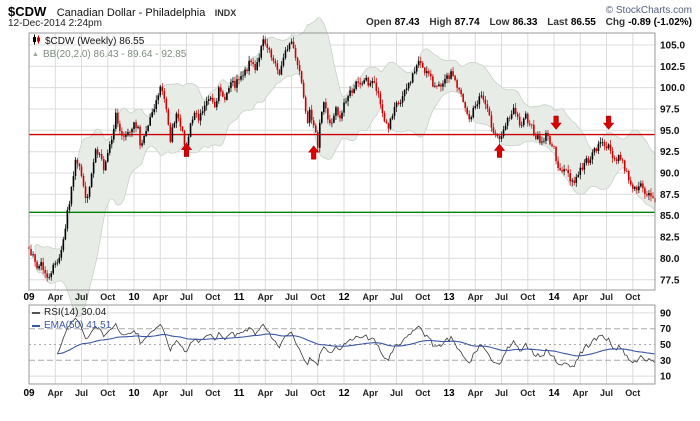 The height and width of the screenshot is (421, 700). Describe the element at coordinates (36, 325) in the screenshot. I see `ema-line-icon` at that location.